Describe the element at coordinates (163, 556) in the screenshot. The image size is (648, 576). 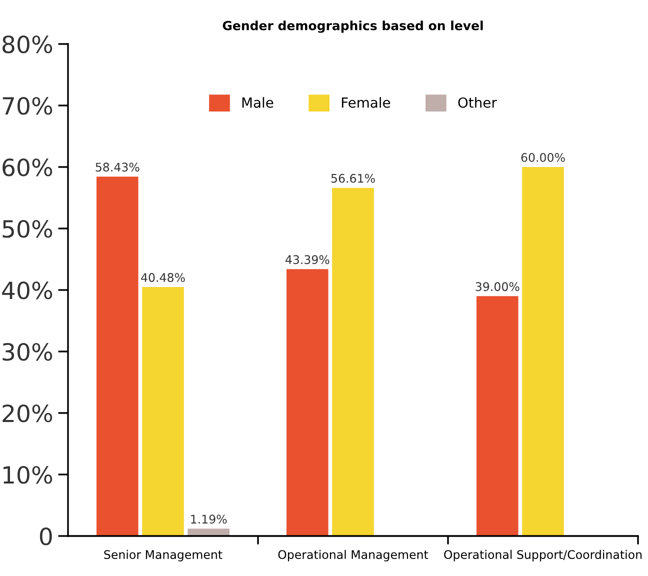
I see `x-tick-label: Senior Management` at that location.